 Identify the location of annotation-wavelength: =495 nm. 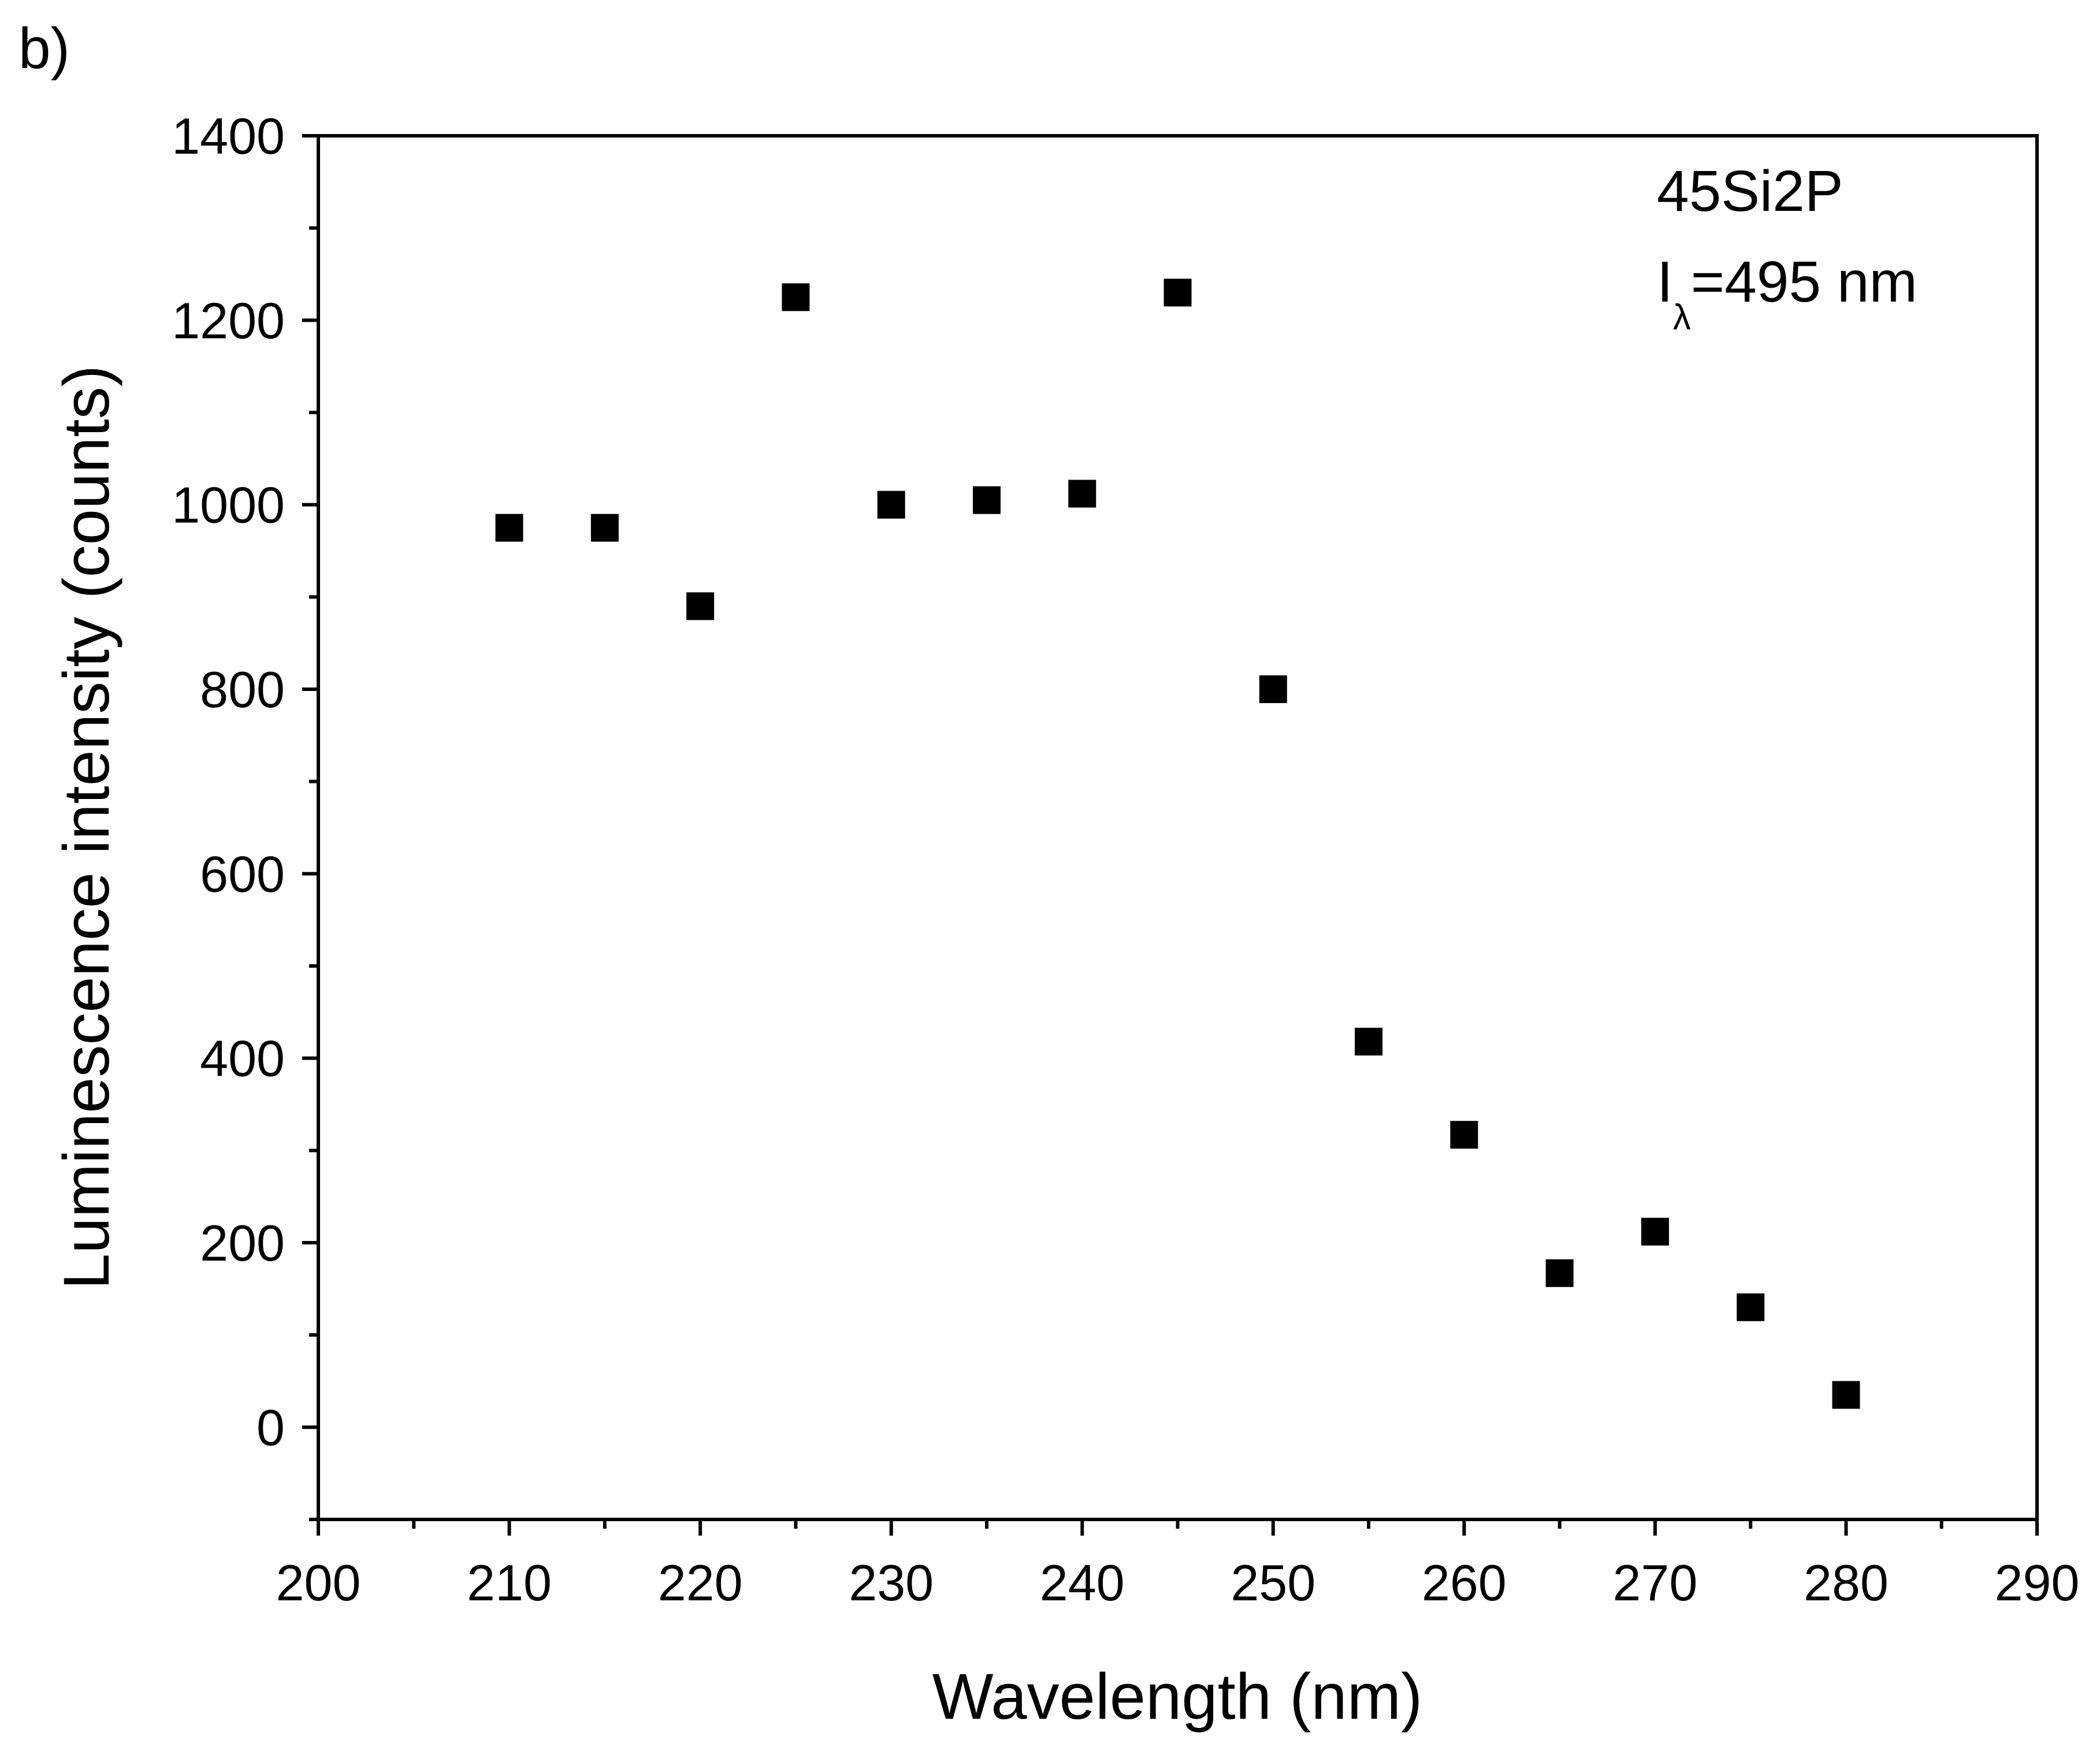
(1804, 282).